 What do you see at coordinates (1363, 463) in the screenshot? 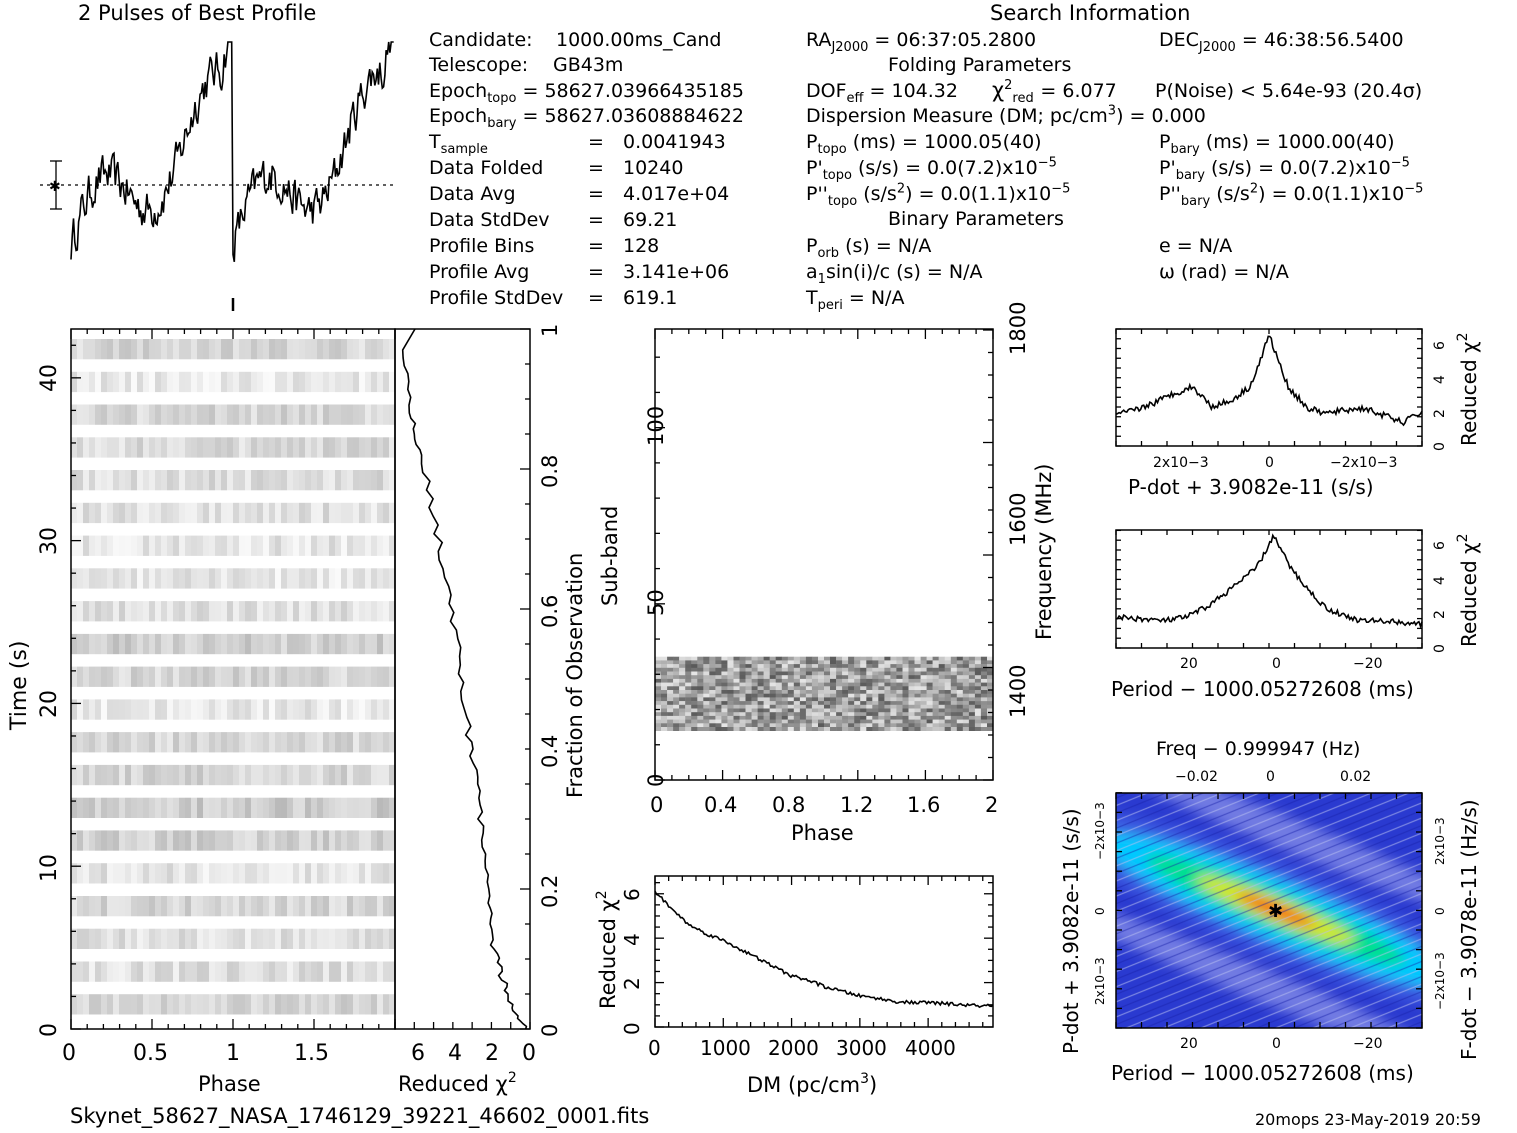
I see `pd-xtick-2: −2x10−3` at bounding box center [1363, 463].